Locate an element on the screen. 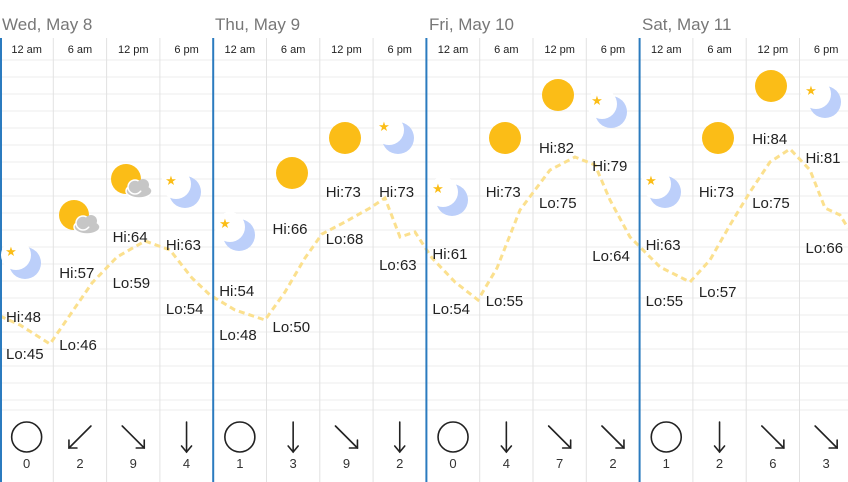 This screenshot has width=848, height=482. low-temp-label: Lo:57 is located at coordinates (718, 292).